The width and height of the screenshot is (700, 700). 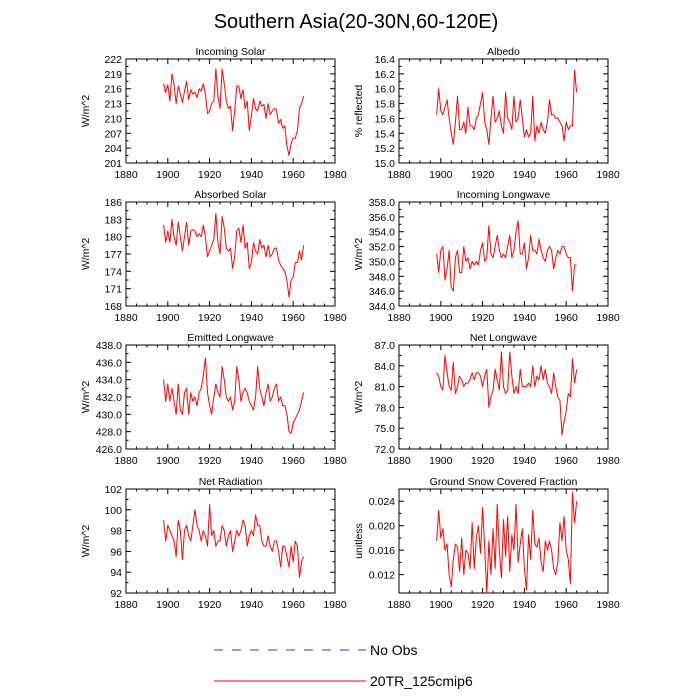 What do you see at coordinates (109, 346) in the screenshot?
I see `y-tick-label: 438.0` at bounding box center [109, 346].